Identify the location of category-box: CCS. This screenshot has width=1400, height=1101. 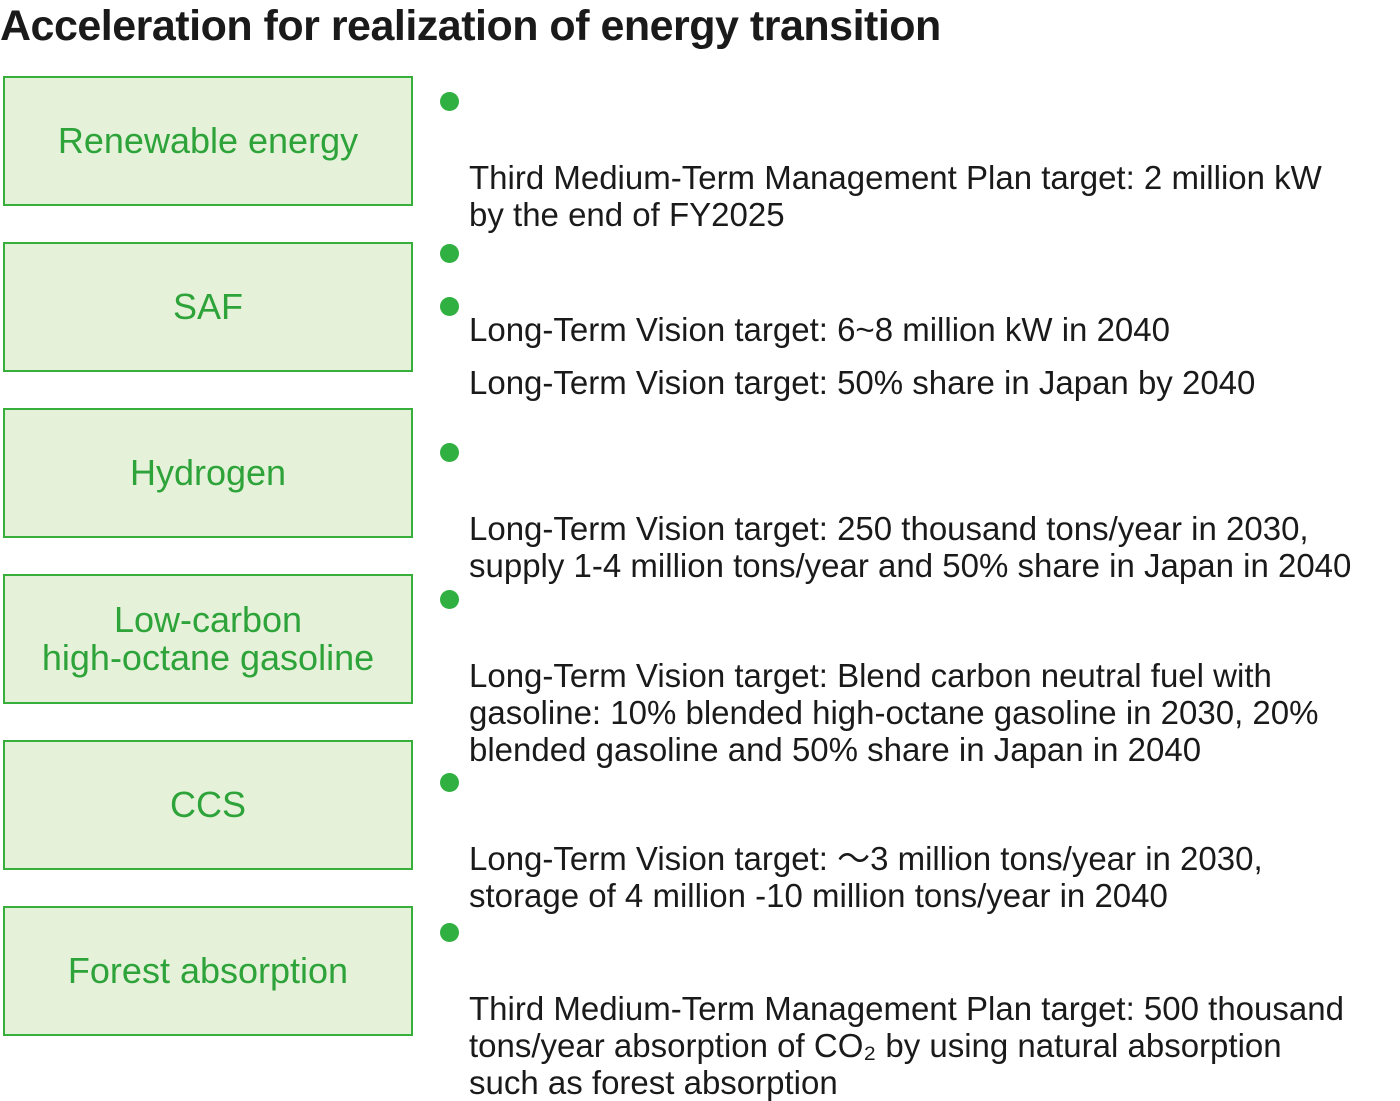
(208, 805).